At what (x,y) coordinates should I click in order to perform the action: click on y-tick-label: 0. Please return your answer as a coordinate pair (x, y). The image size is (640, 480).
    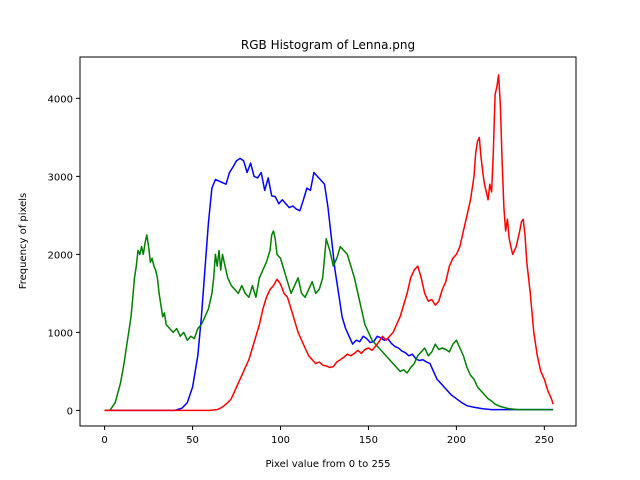
    Looking at the image, I should click on (70, 411).